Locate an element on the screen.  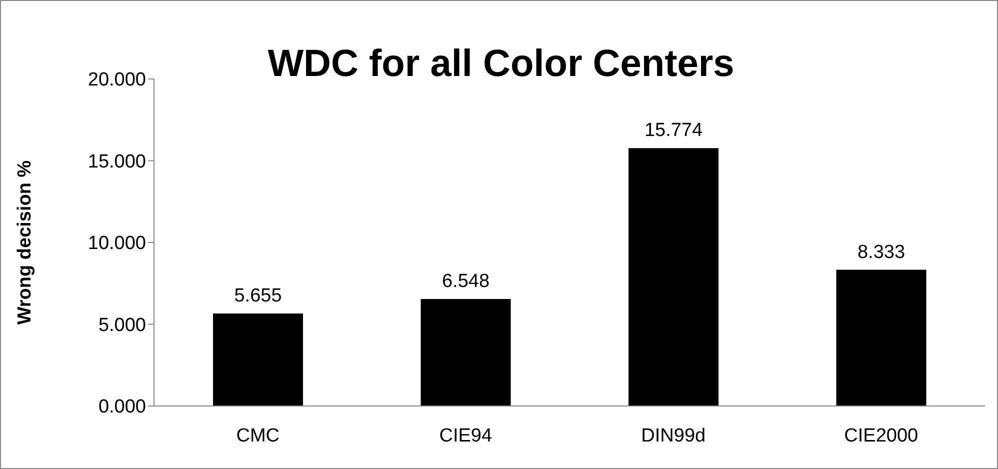
x-tick-label: CMC is located at coordinates (258, 435).